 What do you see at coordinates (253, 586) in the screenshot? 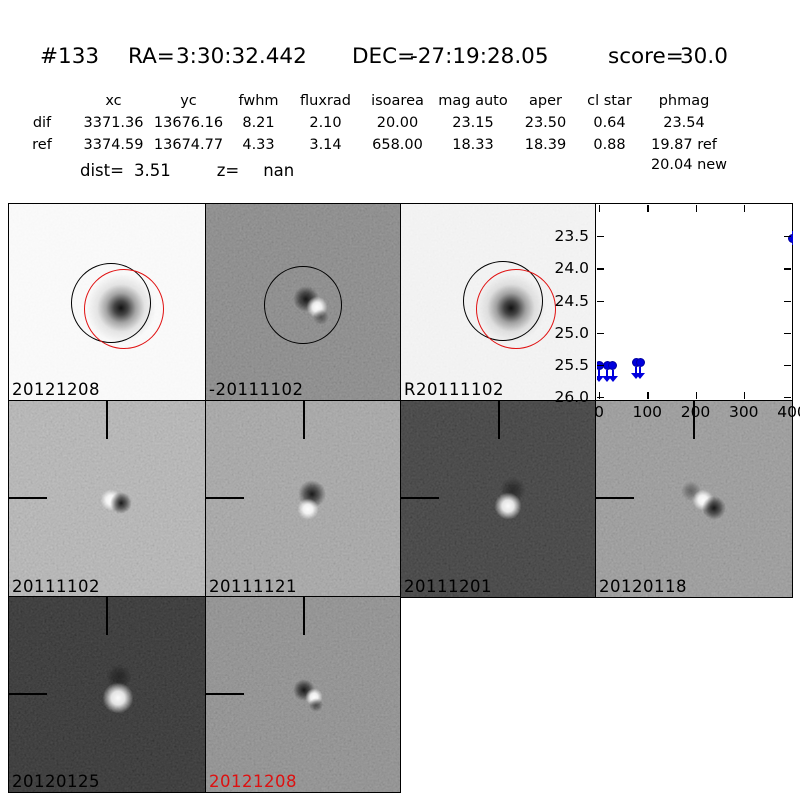
I see `cutout-label: 20111121` at bounding box center [253, 586].